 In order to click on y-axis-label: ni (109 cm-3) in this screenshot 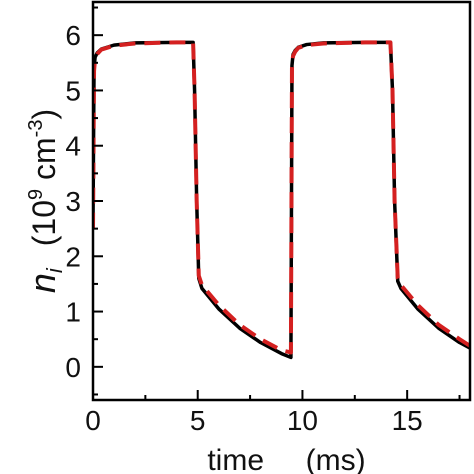, I will do `click(44, 205)`.